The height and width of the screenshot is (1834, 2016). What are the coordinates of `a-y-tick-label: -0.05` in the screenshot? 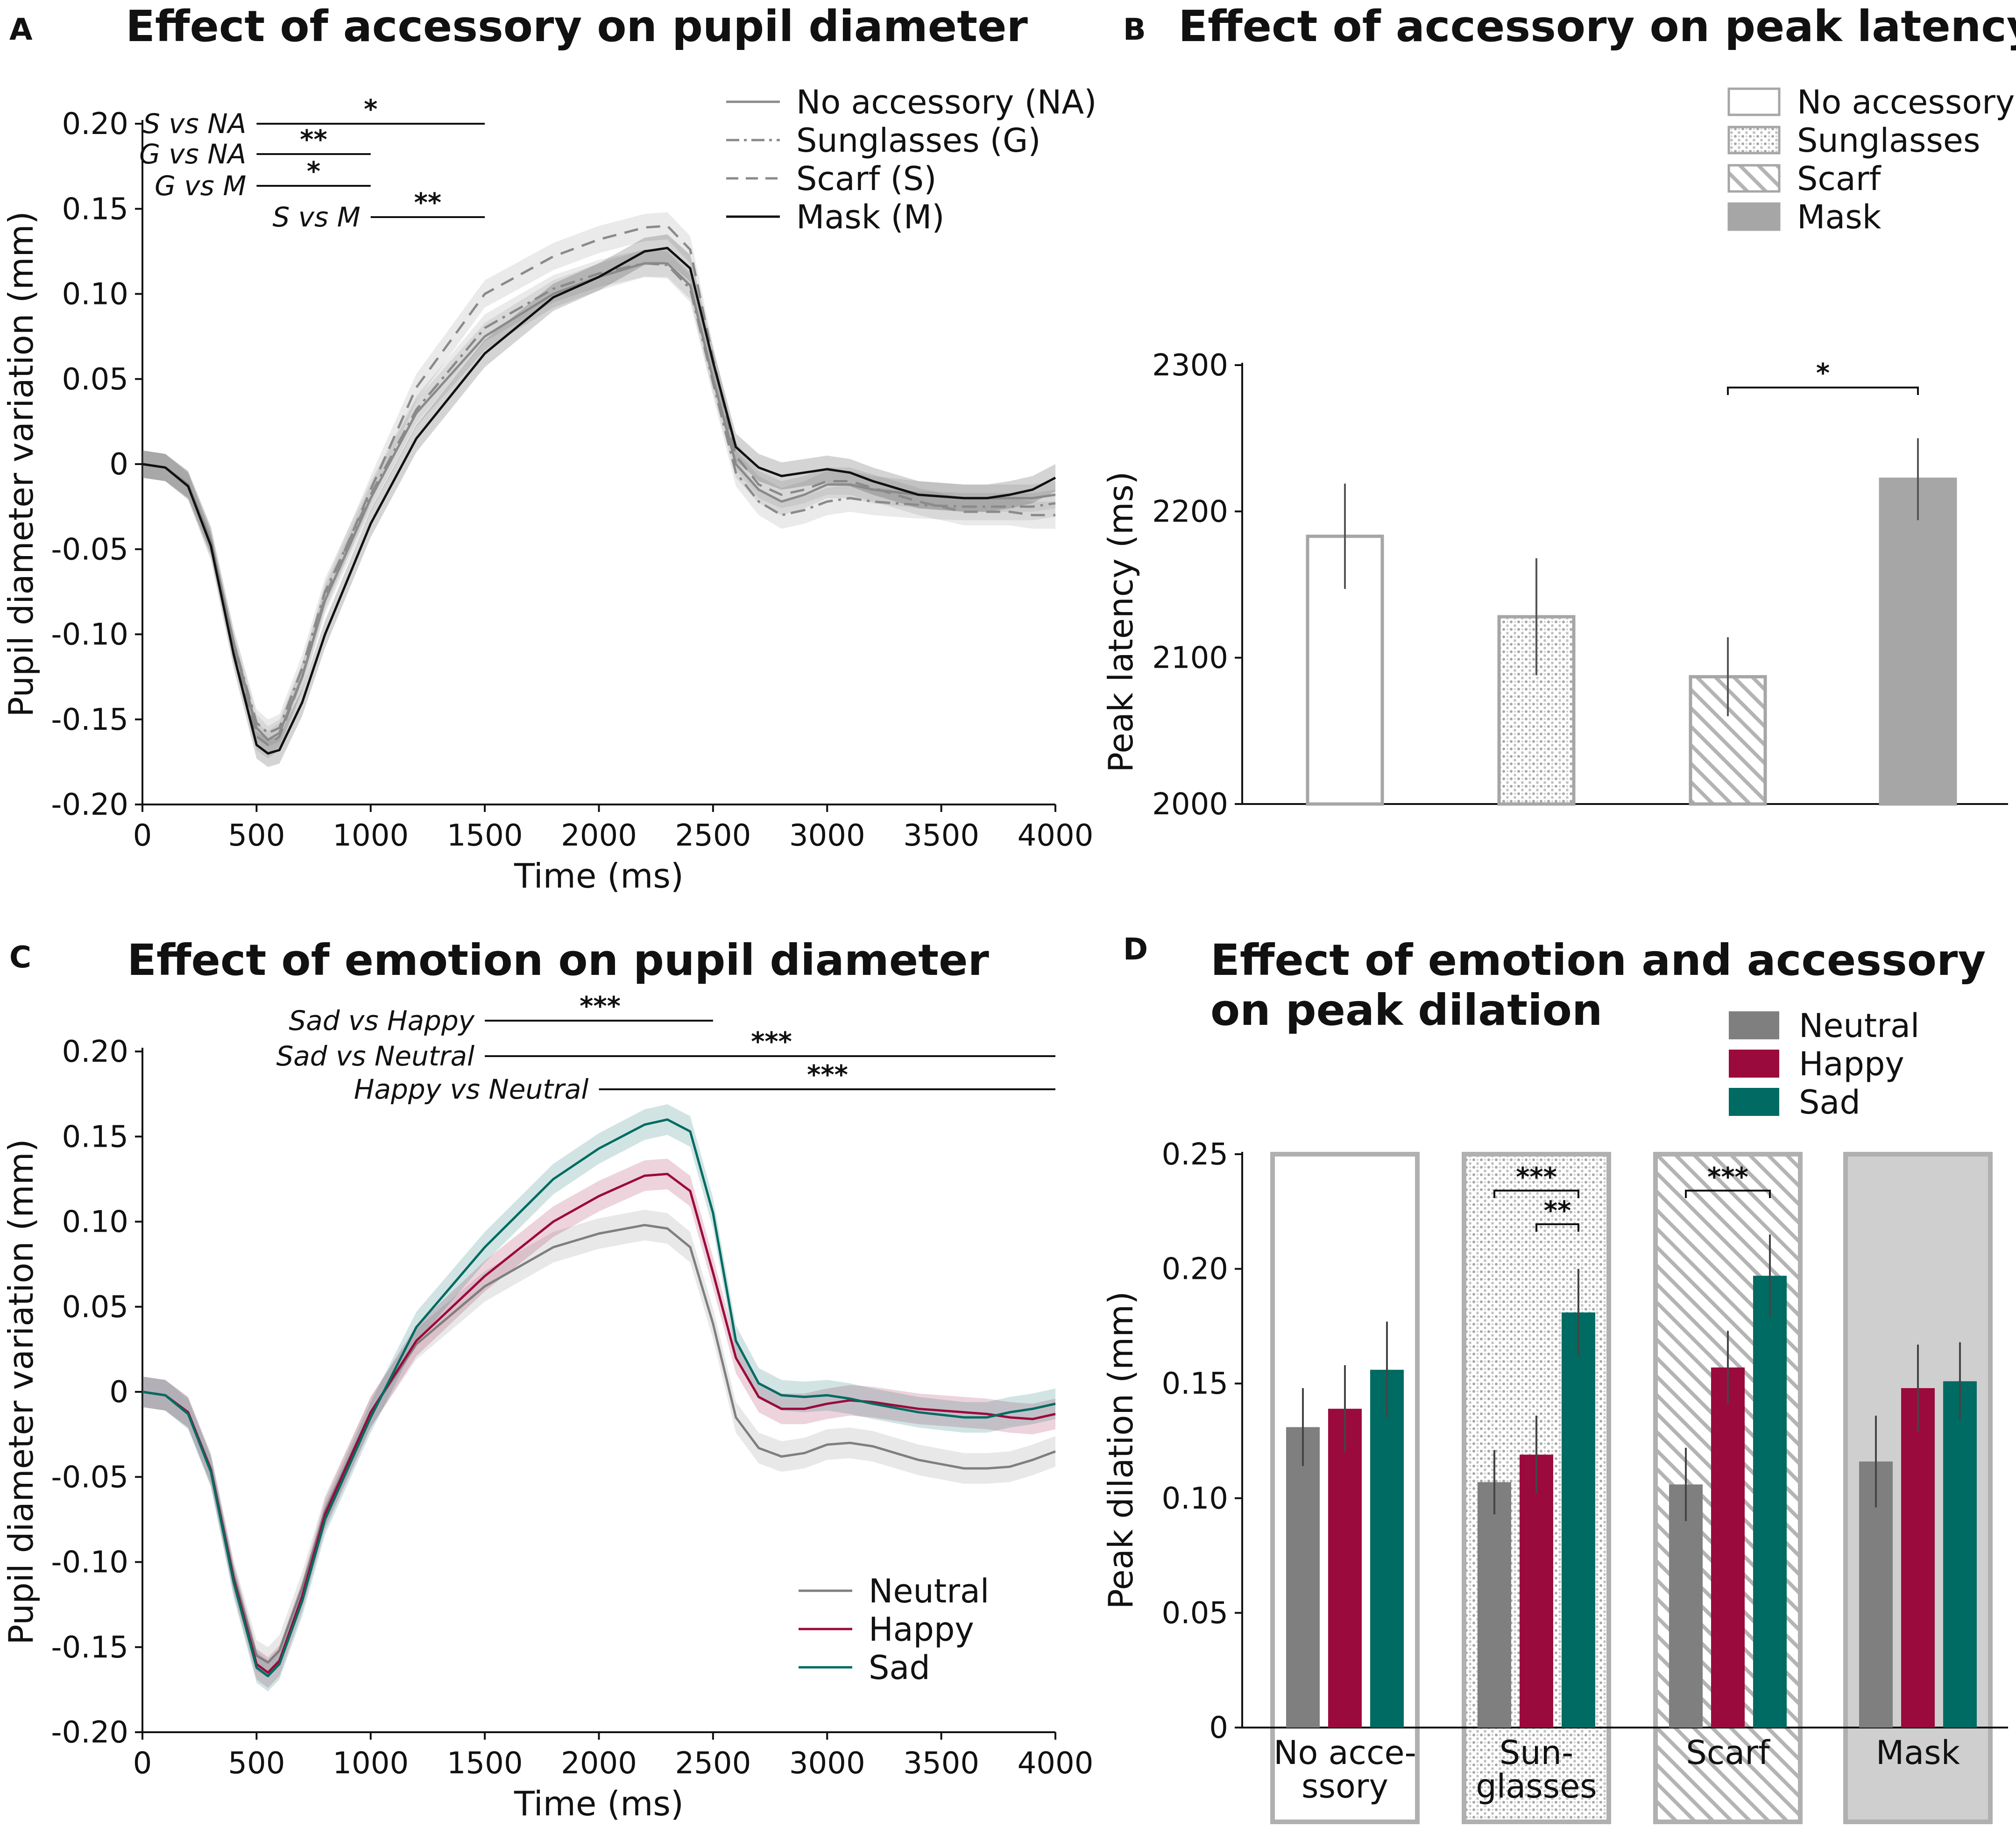 It's located at (89, 549).